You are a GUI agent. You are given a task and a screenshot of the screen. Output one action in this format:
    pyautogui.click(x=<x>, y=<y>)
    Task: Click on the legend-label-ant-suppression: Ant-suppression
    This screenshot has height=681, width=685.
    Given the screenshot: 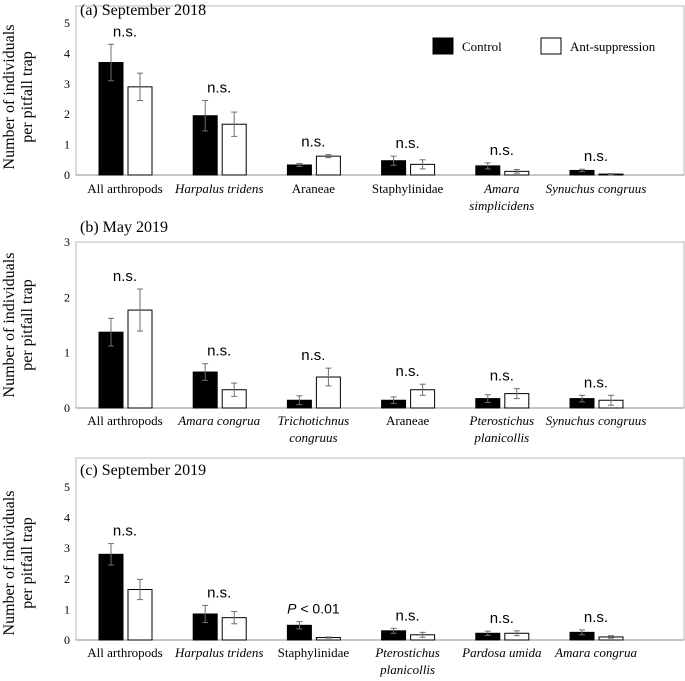 What is the action you would take?
    pyautogui.click(x=613, y=46)
    